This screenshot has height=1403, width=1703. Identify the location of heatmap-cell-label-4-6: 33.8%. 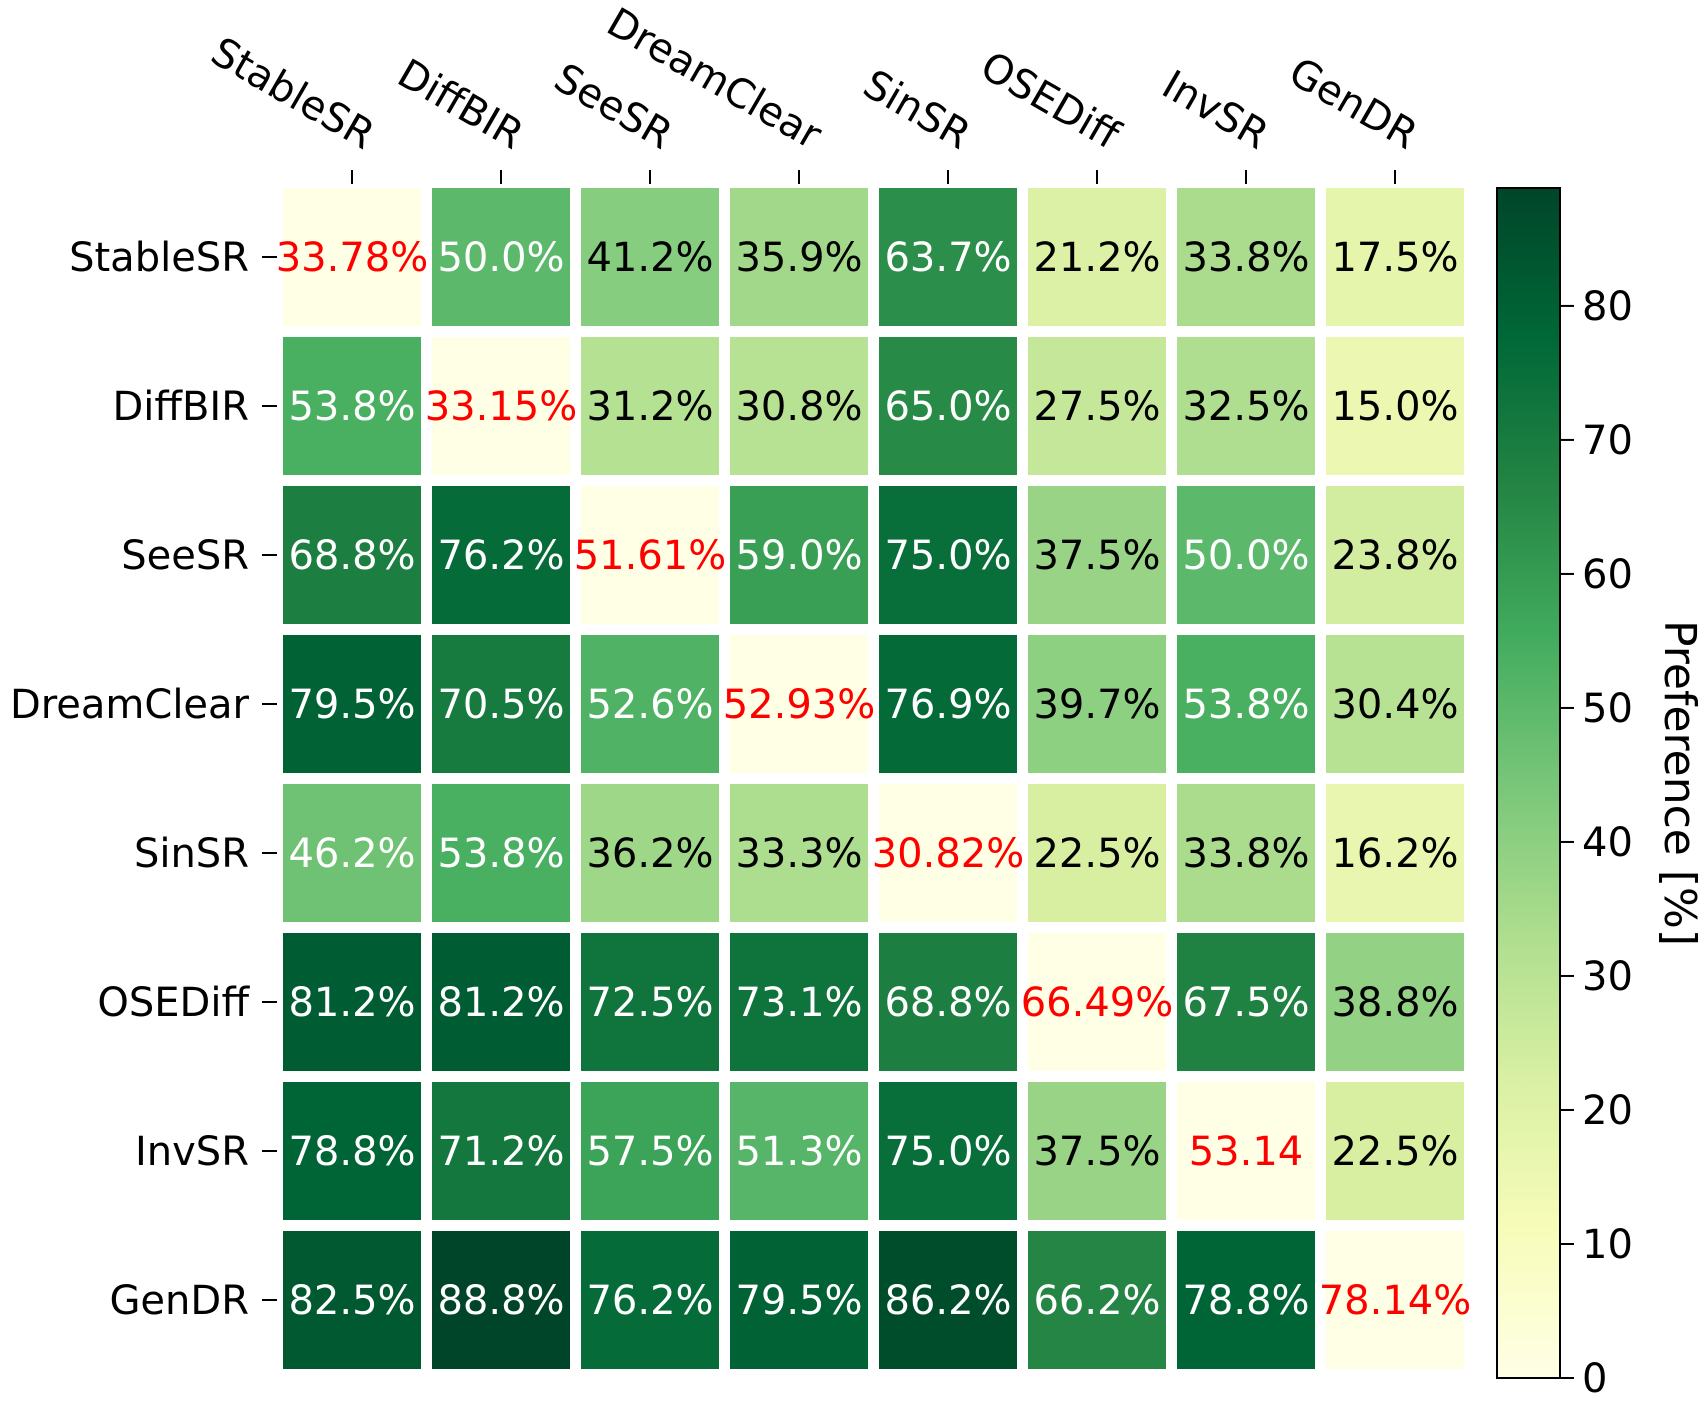
(1245, 854).